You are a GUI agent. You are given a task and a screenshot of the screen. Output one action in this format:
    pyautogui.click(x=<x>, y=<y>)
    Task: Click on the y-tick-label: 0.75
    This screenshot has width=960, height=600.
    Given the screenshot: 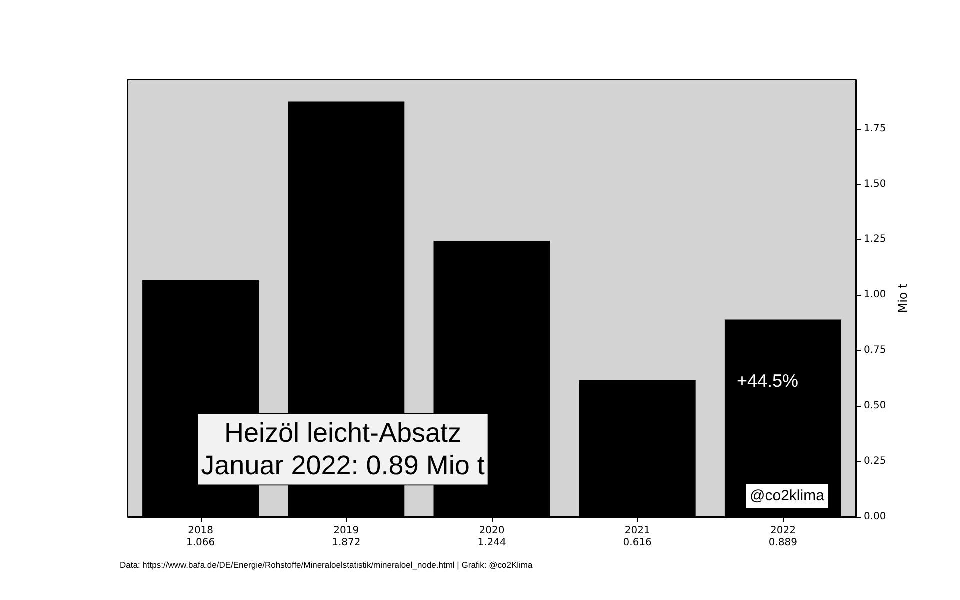 What is the action you would take?
    pyautogui.click(x=875, y=350)
    